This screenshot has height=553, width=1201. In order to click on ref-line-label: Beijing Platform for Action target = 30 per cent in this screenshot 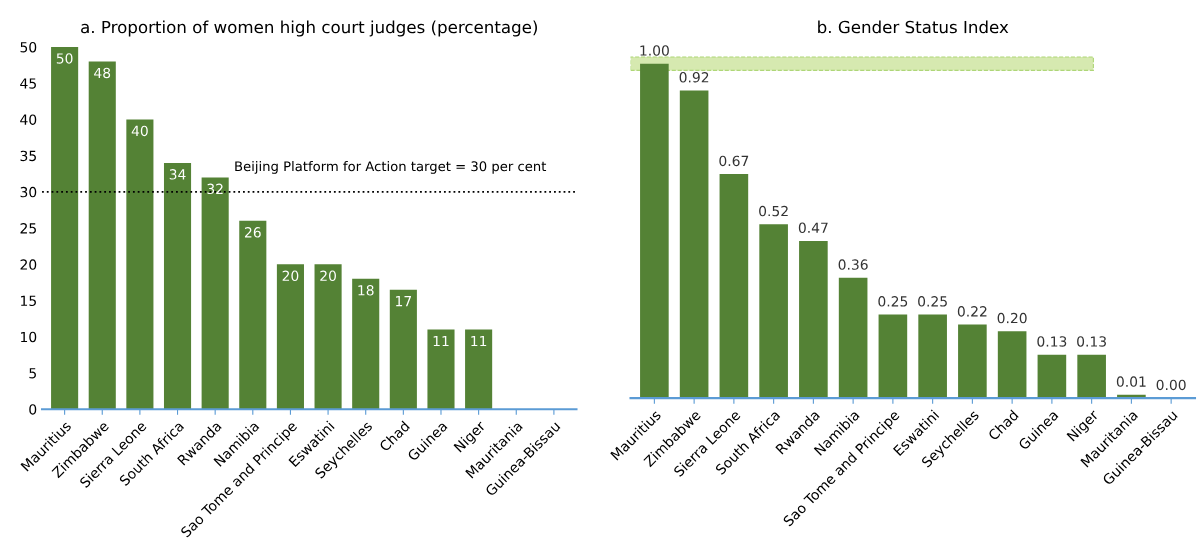, I will do `click(391, 167)`.